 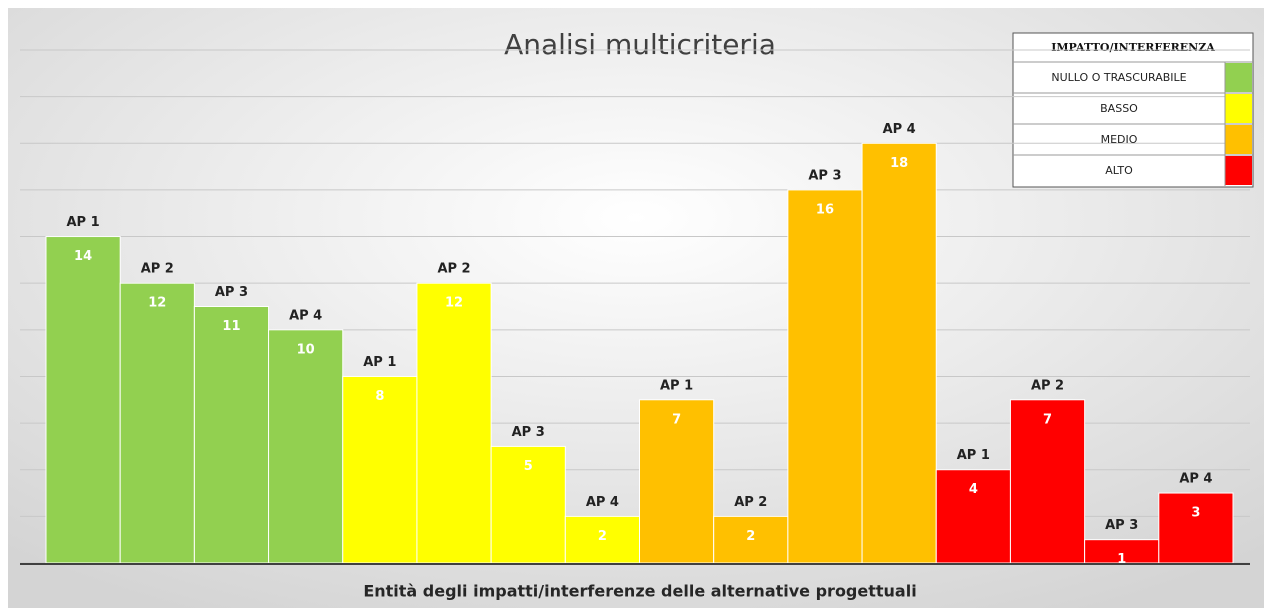 What do you see at coordinates (83, 256) in the screenshot?
I see `value-label: 14` at bounding box center [83, 256].